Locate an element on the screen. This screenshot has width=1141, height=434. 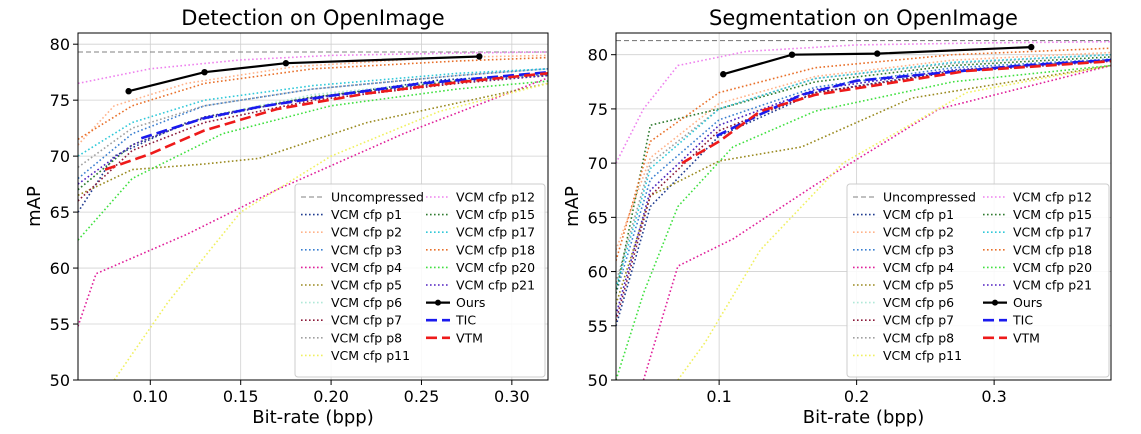
legend-label: VCM cfp p3 is located at coordinates (366, 249).